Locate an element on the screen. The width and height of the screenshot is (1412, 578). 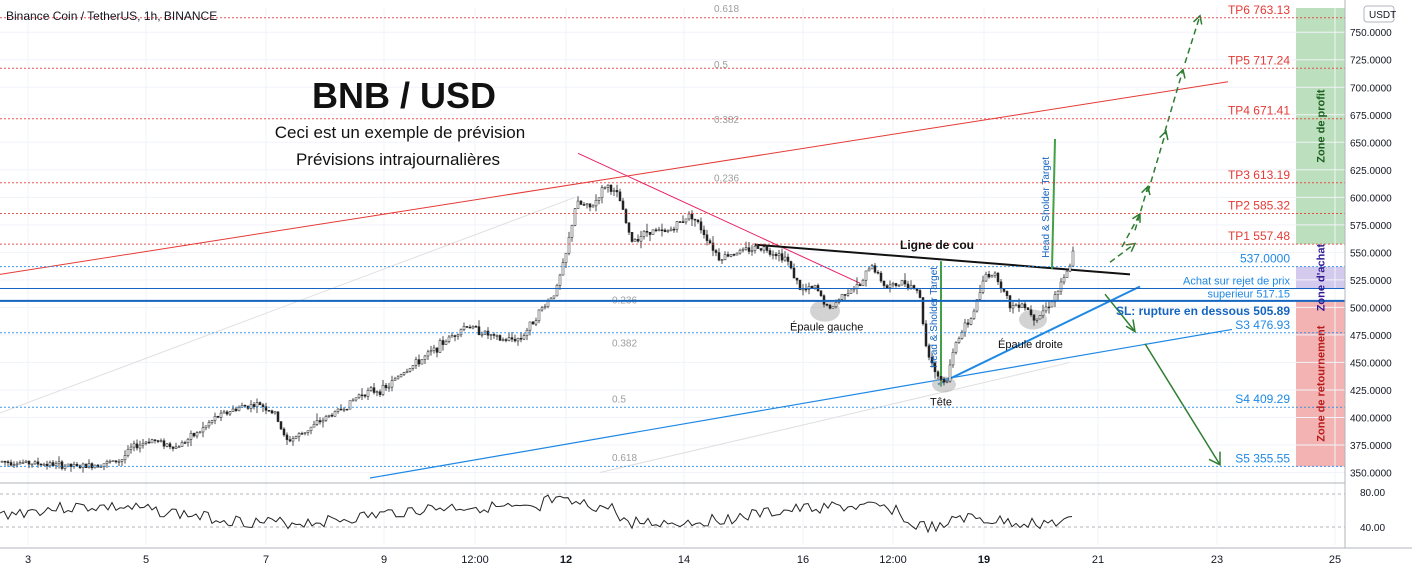
stop-label: SL: rupture en dessous 505.89 is located at coordinates (1203, 311).